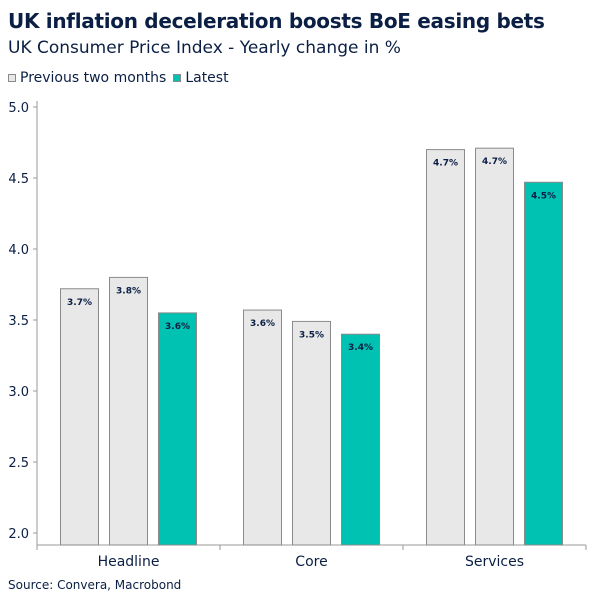 The height and width of the screenshot is (604, 604). Describe the element at coordinates (18, 463) in the screenshot. I see `y-tick-label: 2.5` at that location.